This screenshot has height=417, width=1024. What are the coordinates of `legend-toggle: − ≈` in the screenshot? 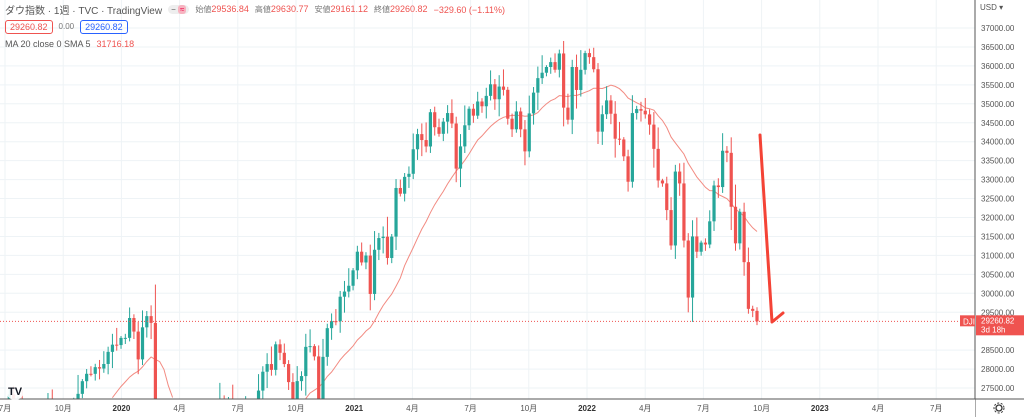 It's located at (179, 9).